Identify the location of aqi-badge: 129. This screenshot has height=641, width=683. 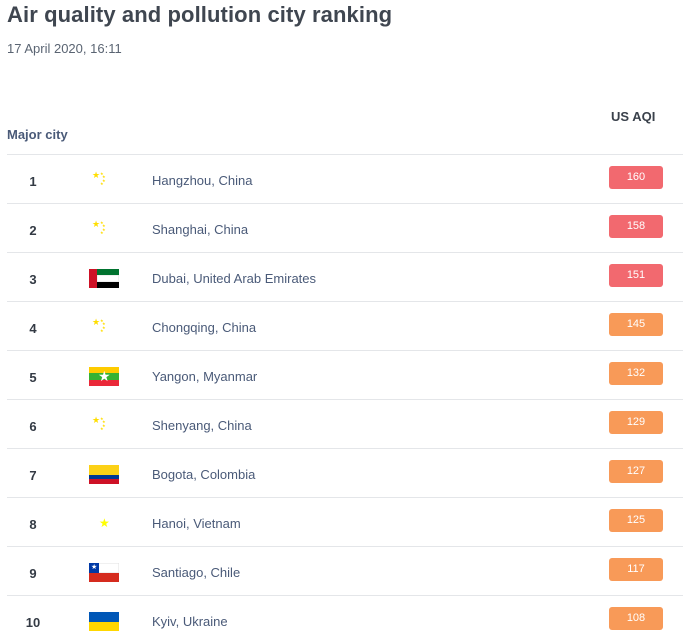
(636, 422).